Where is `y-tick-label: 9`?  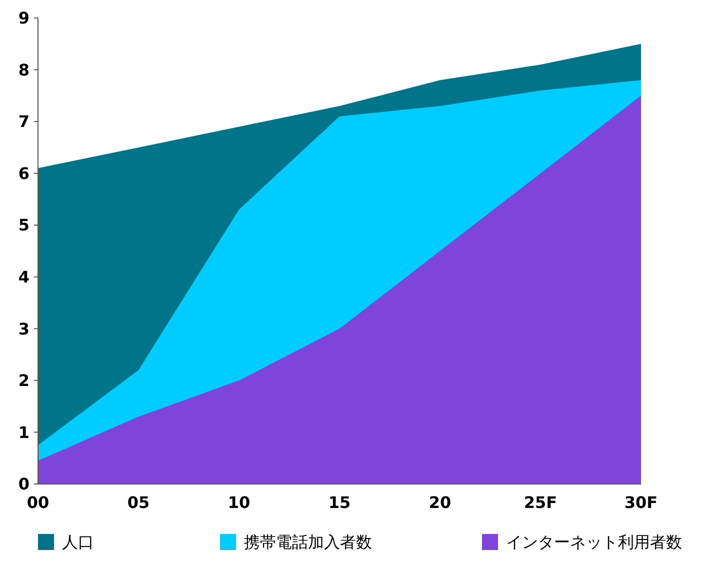 y-tick-label: 9 is located at coordinates (24, 18).